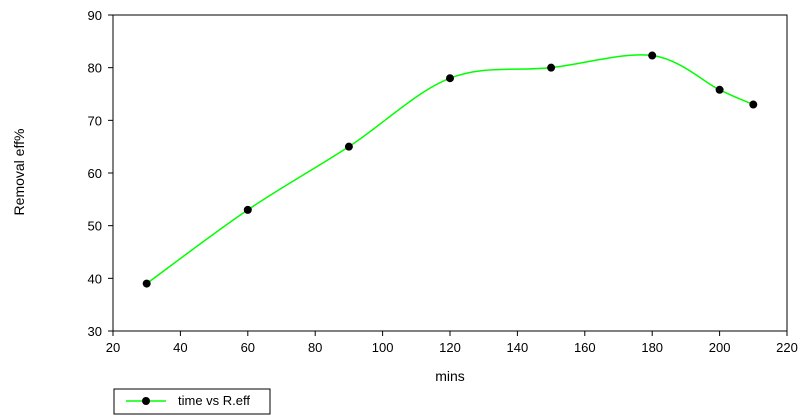  I want to click on y-tick-label: 40, so click(95, 278).